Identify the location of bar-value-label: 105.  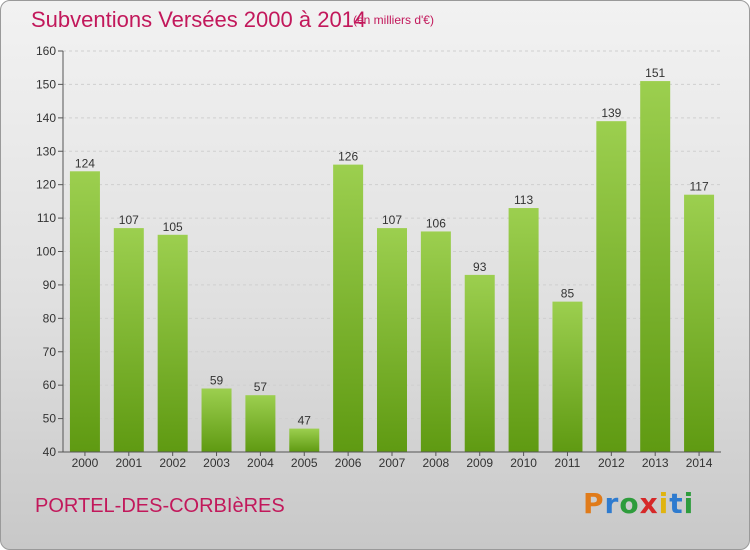
(173, 227).